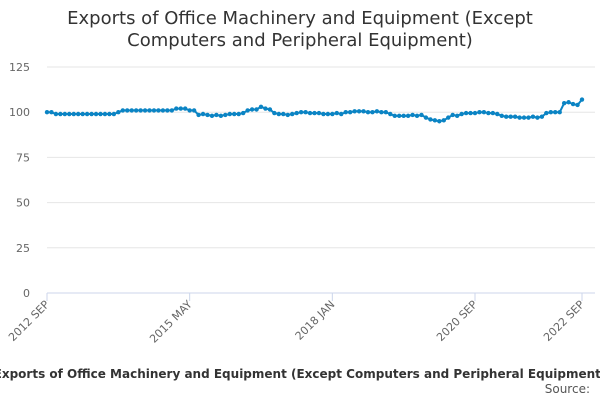 The height and width of the screenshot is (400, 600). What do you see at coordinates (26, 293) in the screenshot?
I see `y-tick-label: 0` at bounding box center [26, 293].